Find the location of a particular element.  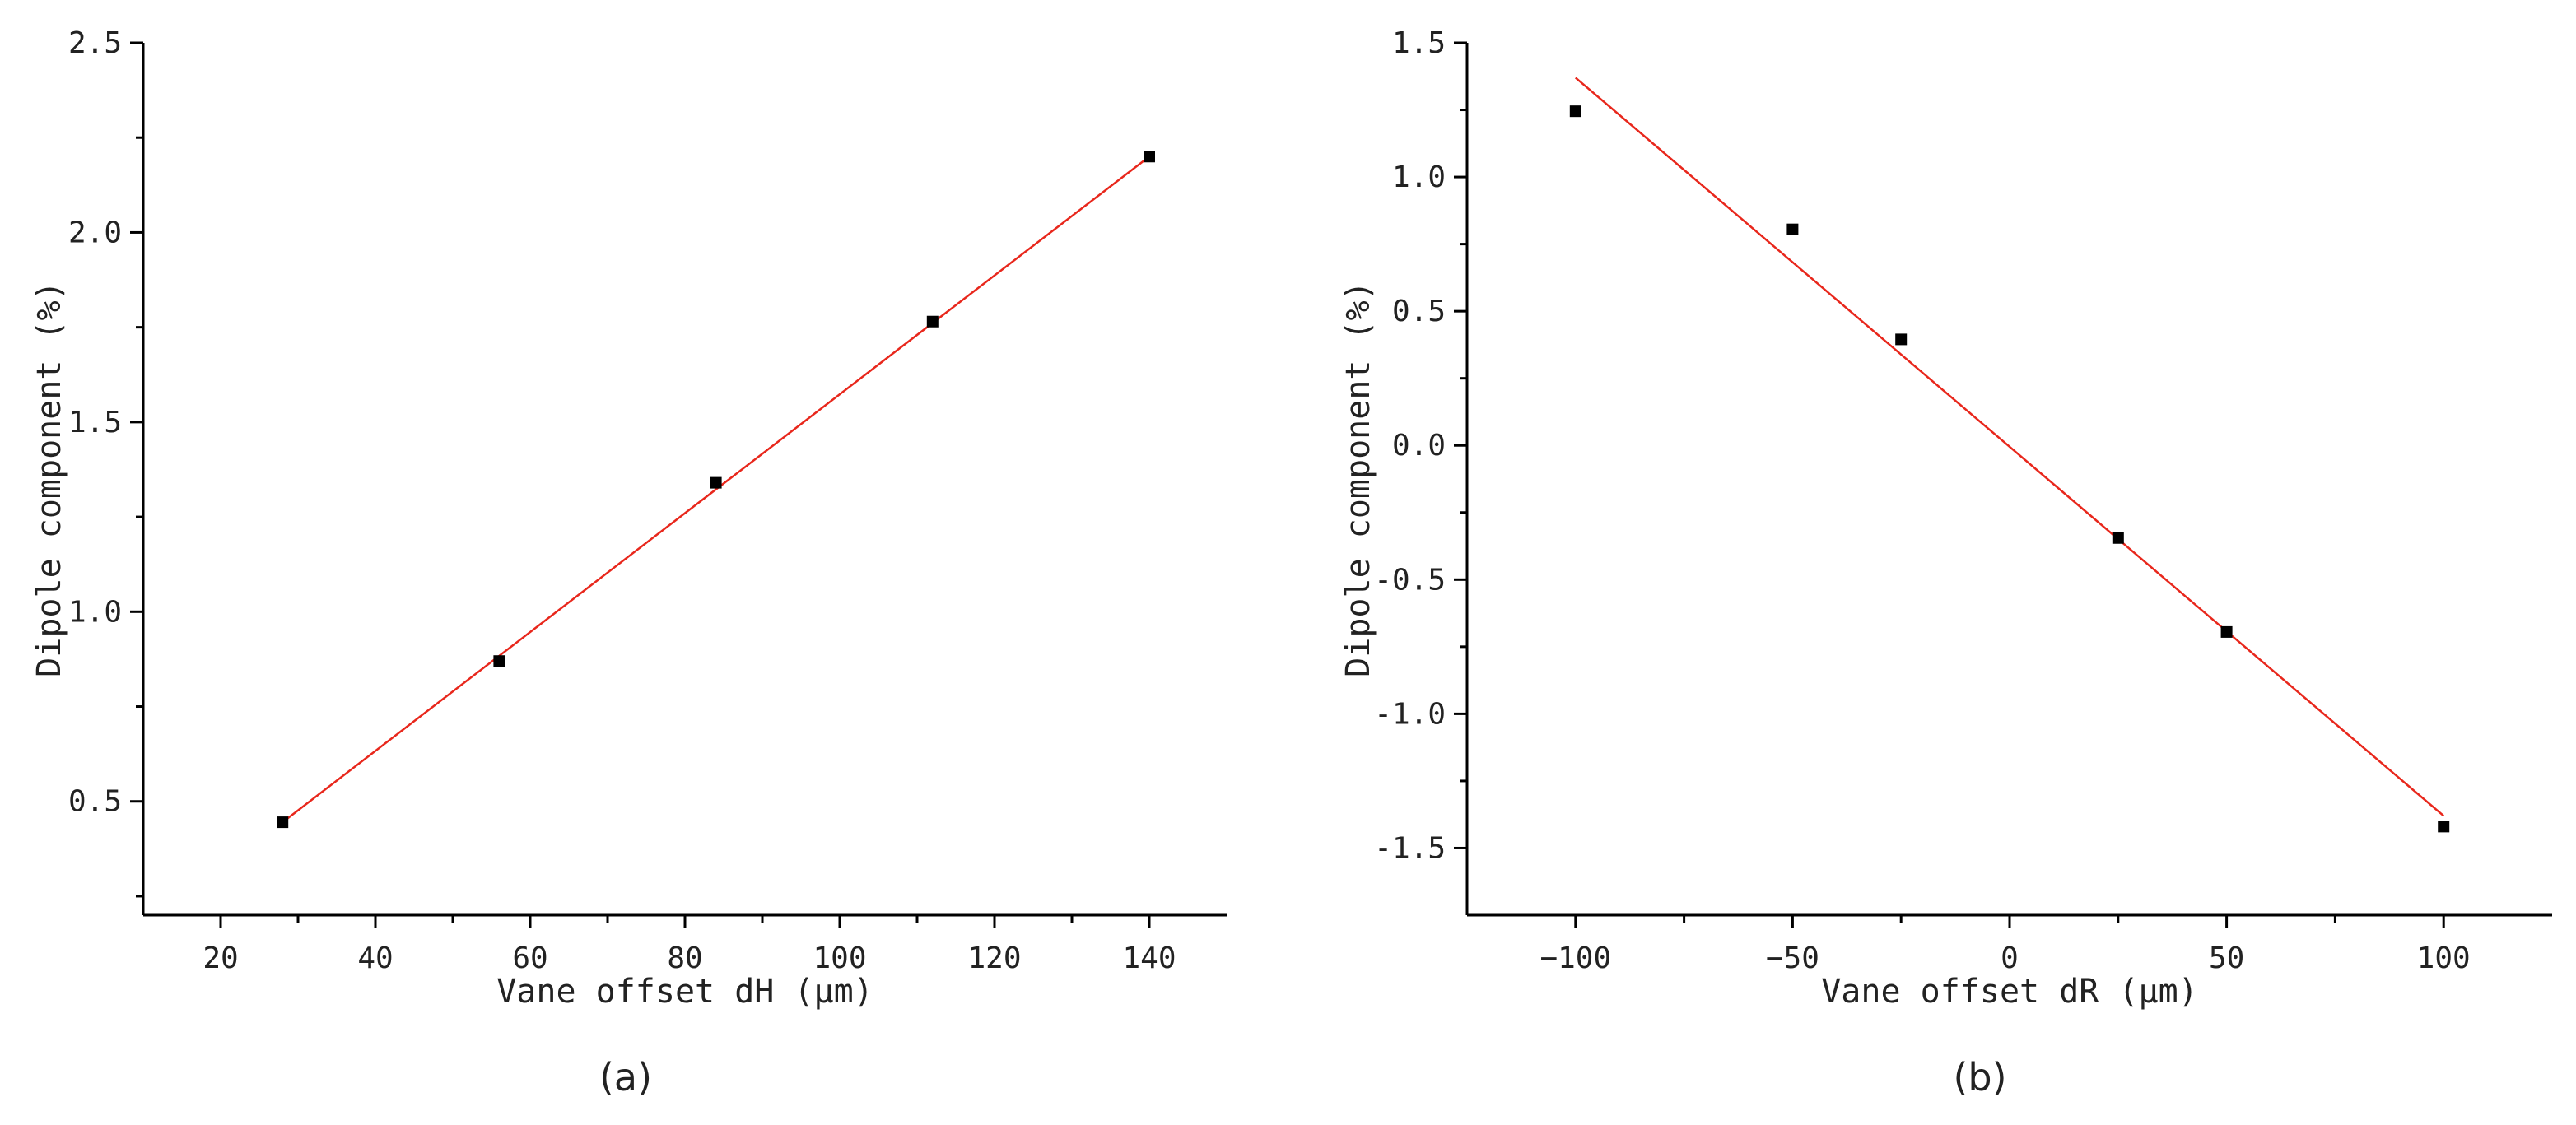

x-tick-label: 40 is located at coordinates (375, 958).